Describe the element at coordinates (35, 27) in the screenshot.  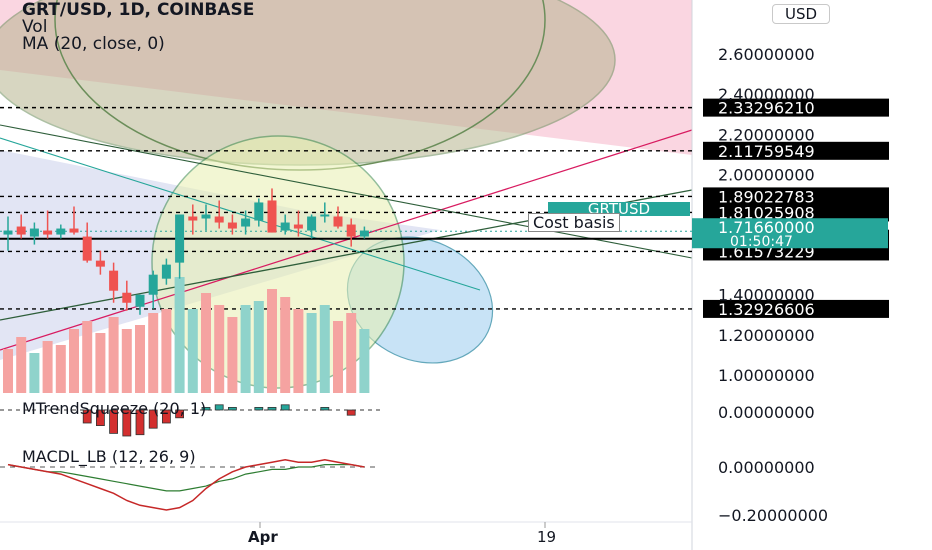
I see `volume-legend: Vol` at that location.